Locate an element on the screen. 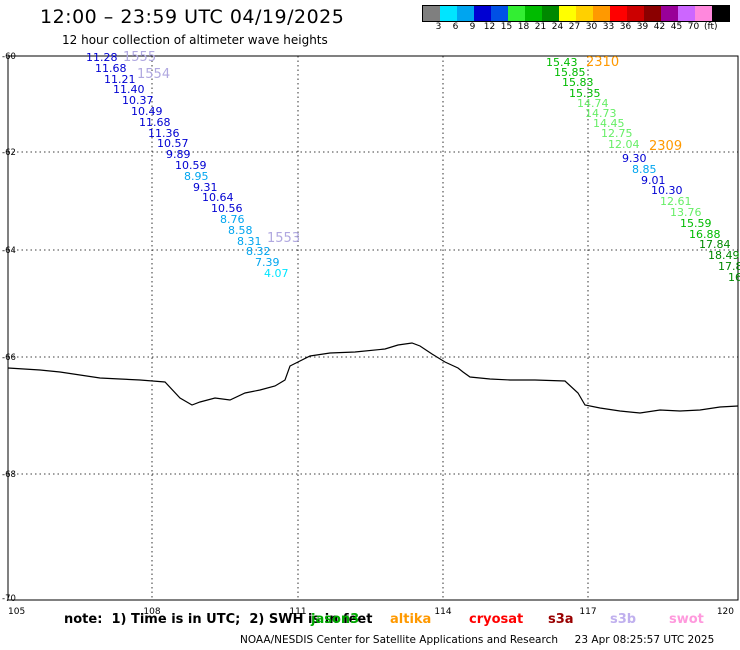 This screenshot has width=740, height=650. wave-height-value: 15.35 is located at coordinates (585, 93).